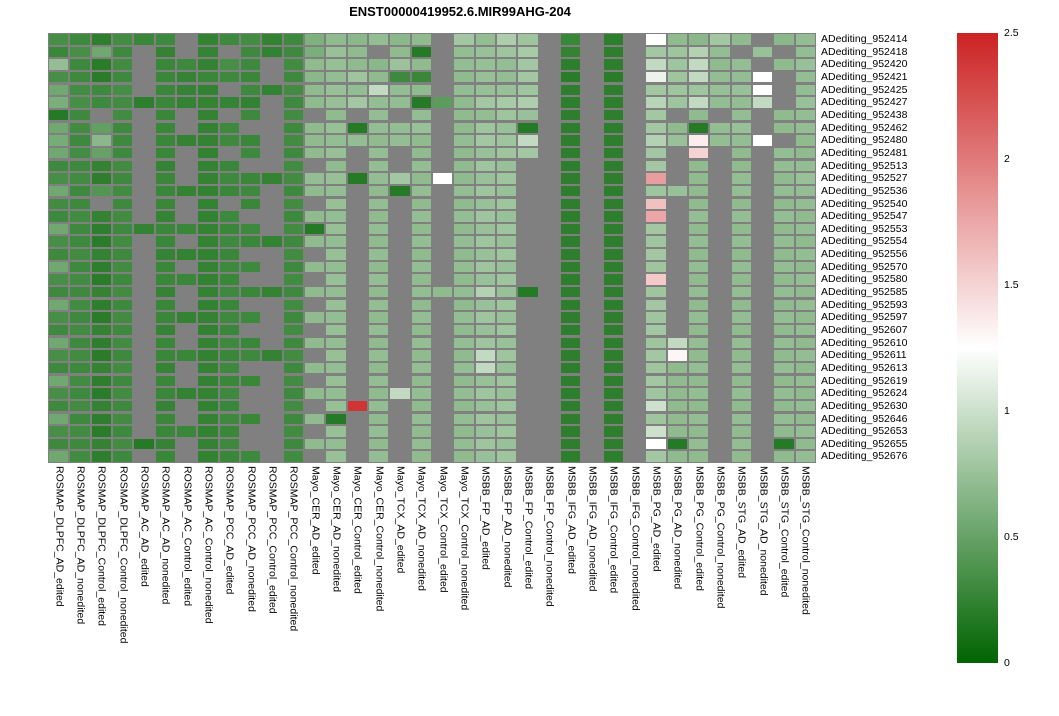 The height and width of the screenshot is (716, 1059). I want to click on row-label: ADediting_952570, so click(864, 266).